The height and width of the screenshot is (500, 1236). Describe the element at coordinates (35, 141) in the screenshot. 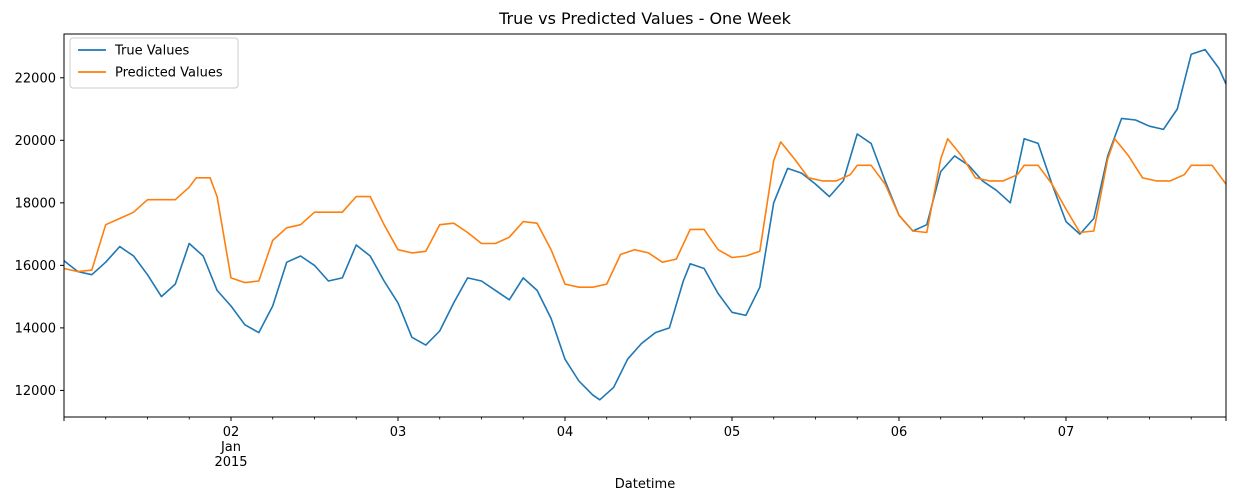

I see `y-tick-label: 20000` at that location.